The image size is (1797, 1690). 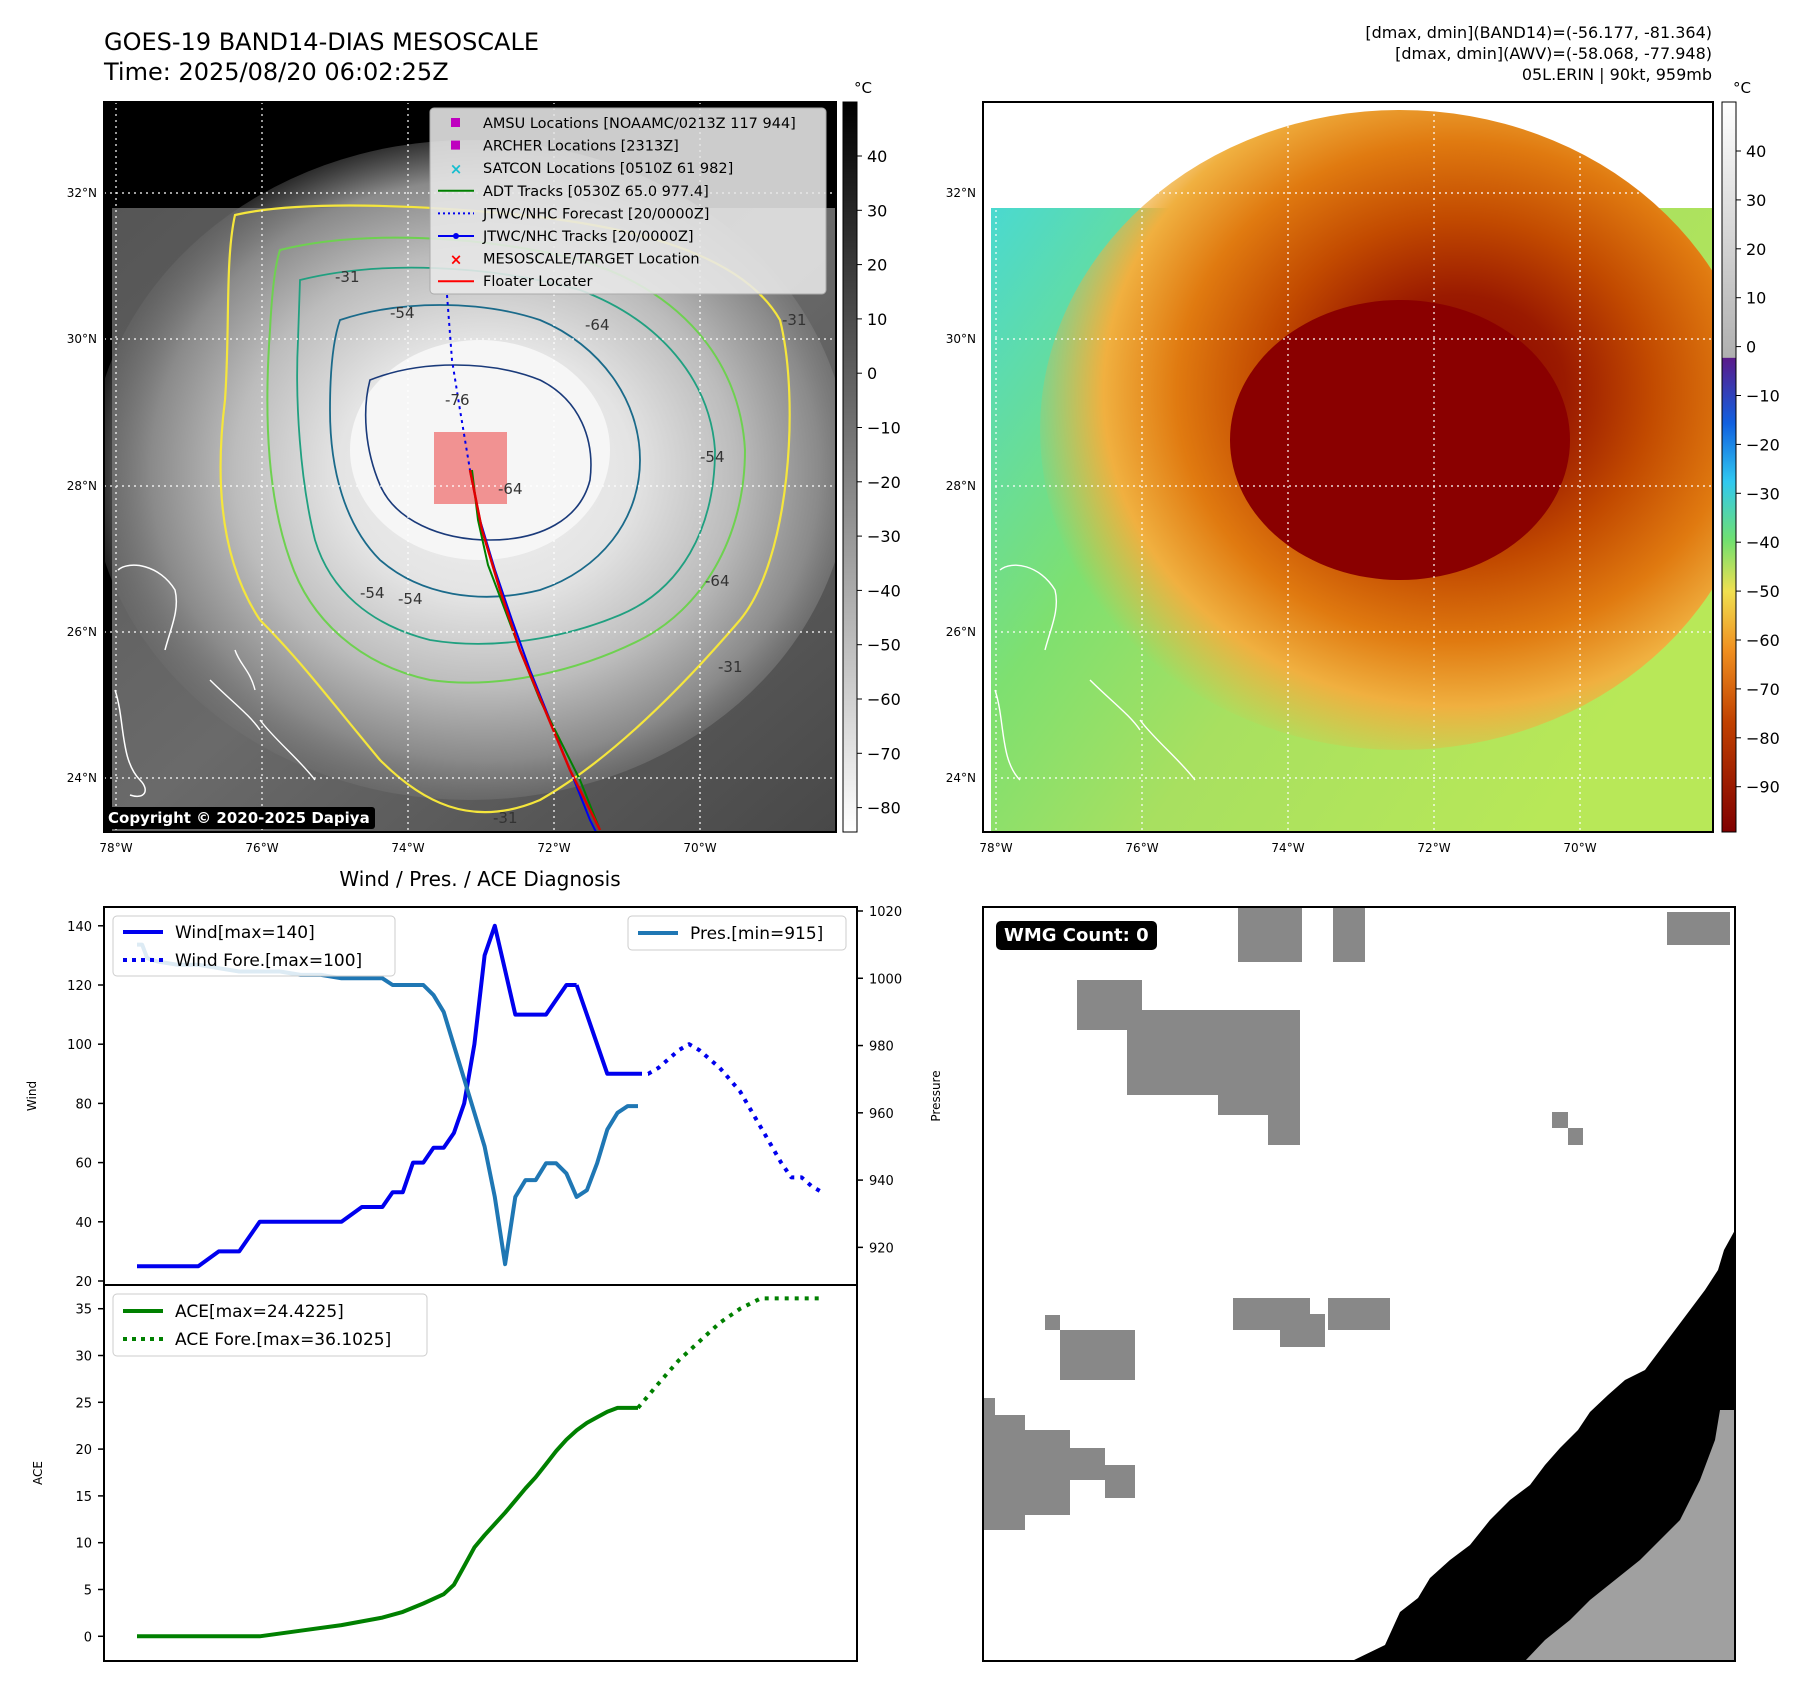 I want to click on legend-ace-forecast: ACE Fore.[max=36.1025], so click(x=283, y=1340).